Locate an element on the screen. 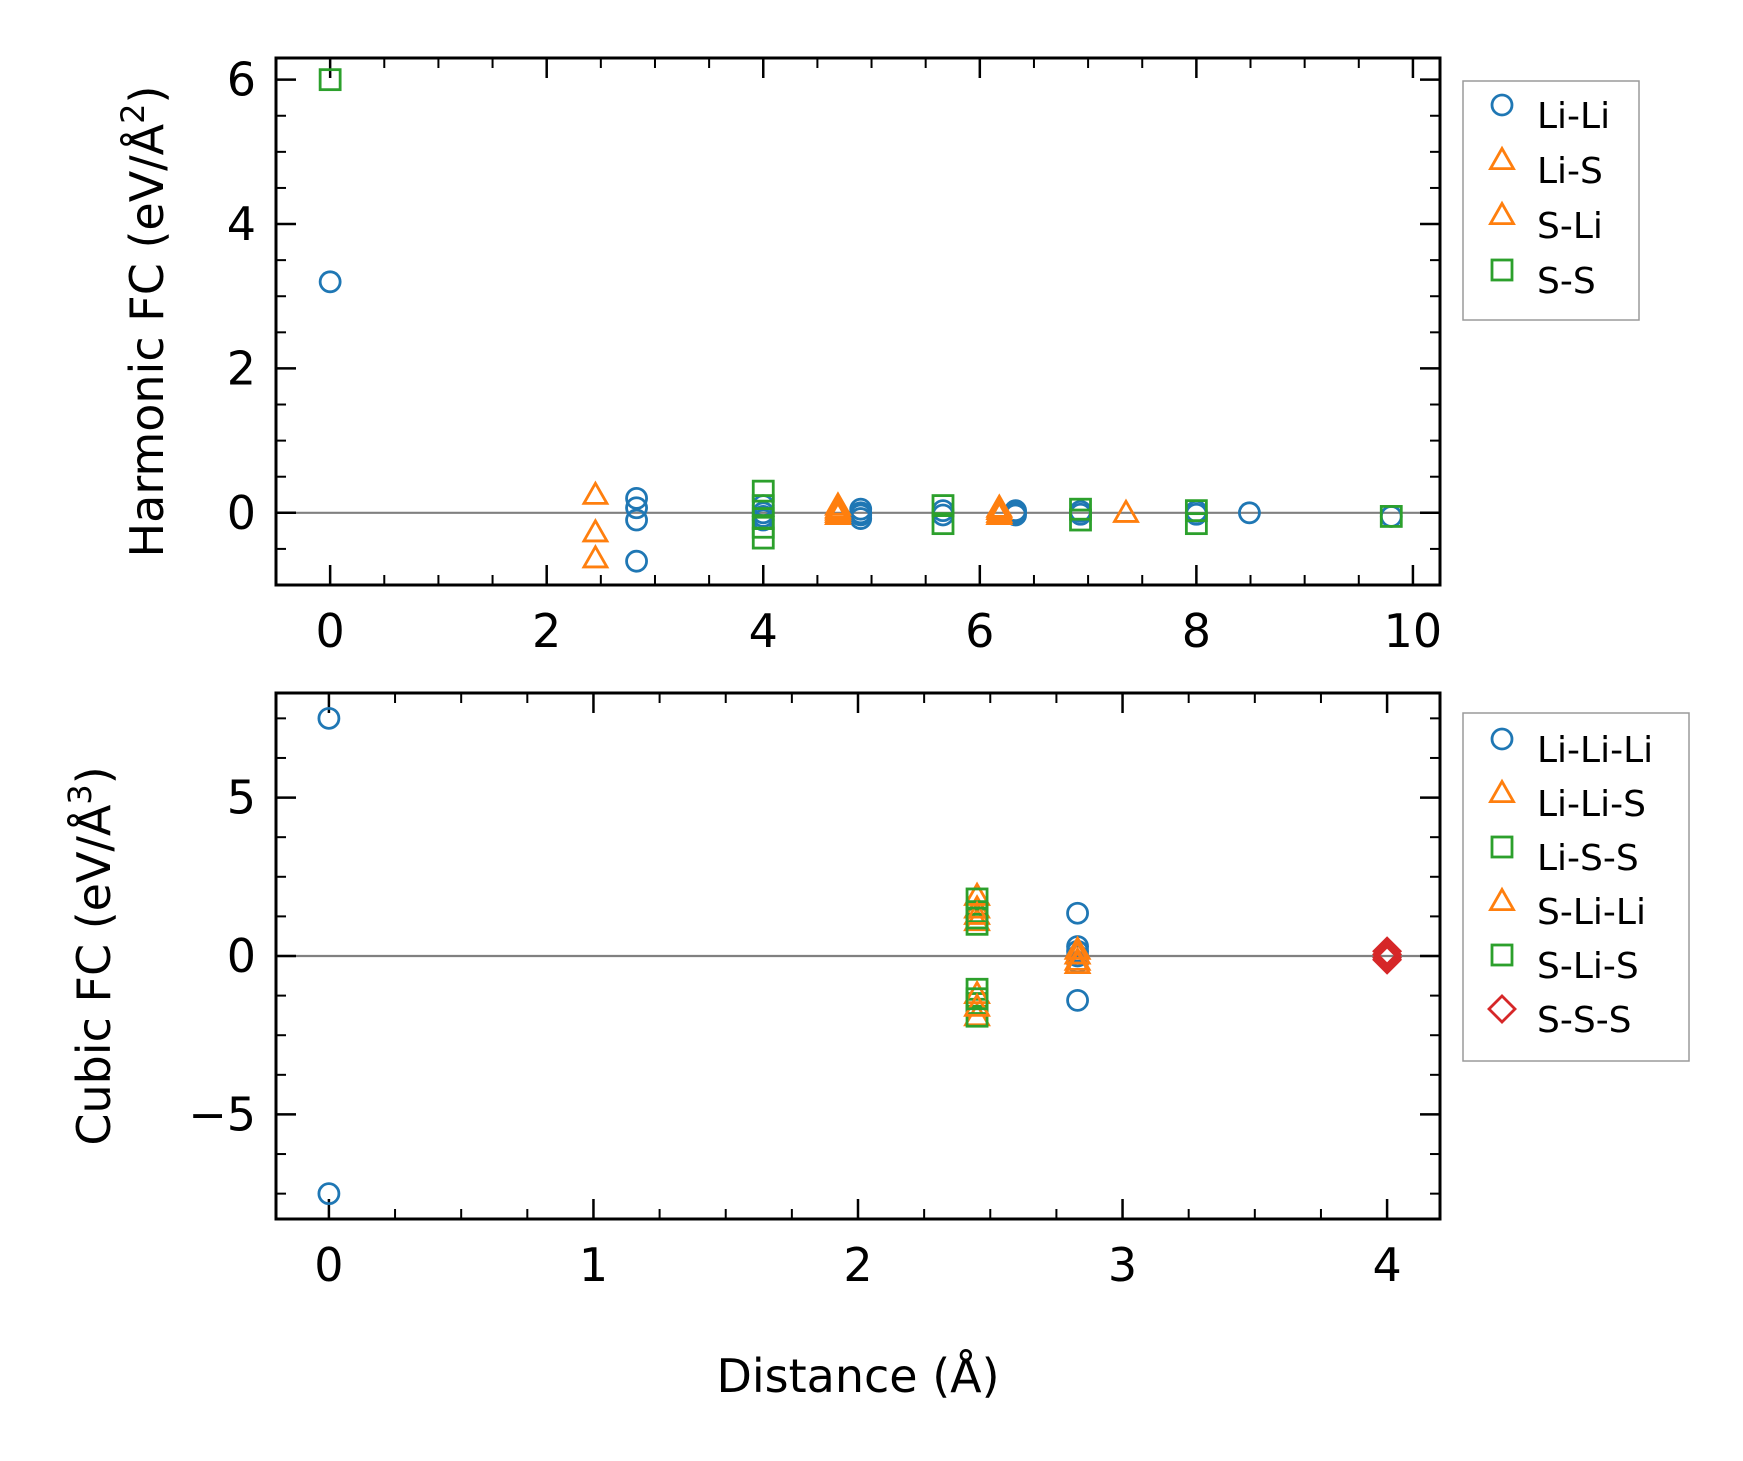 The image size is (1743, 1461). legend-marker-s-li-li is located at coordinates (1502, 899).